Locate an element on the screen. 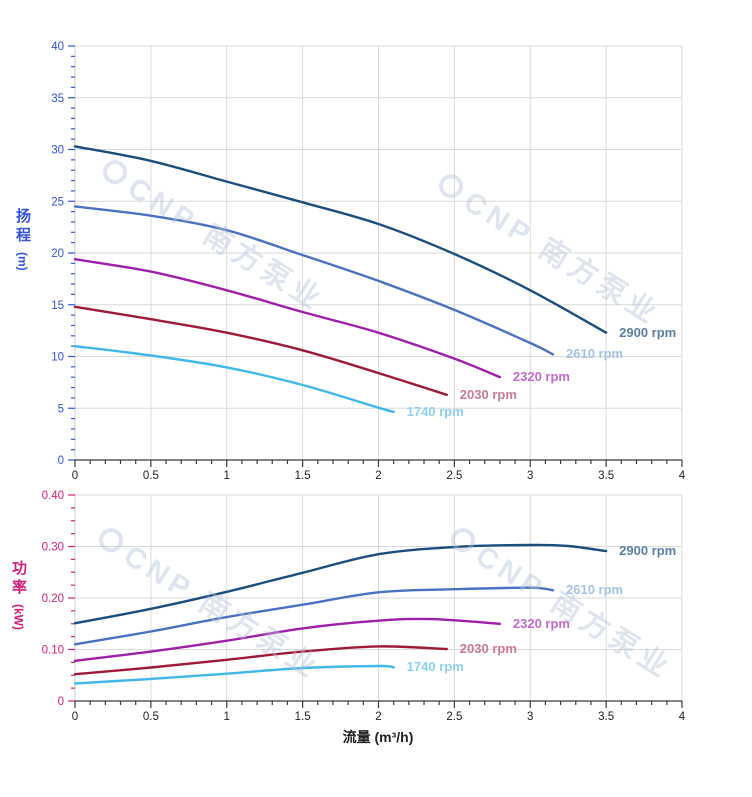 The image size is (752, 797). power-axis-title: 功率 (kW) is located at coordinates (18, 595).